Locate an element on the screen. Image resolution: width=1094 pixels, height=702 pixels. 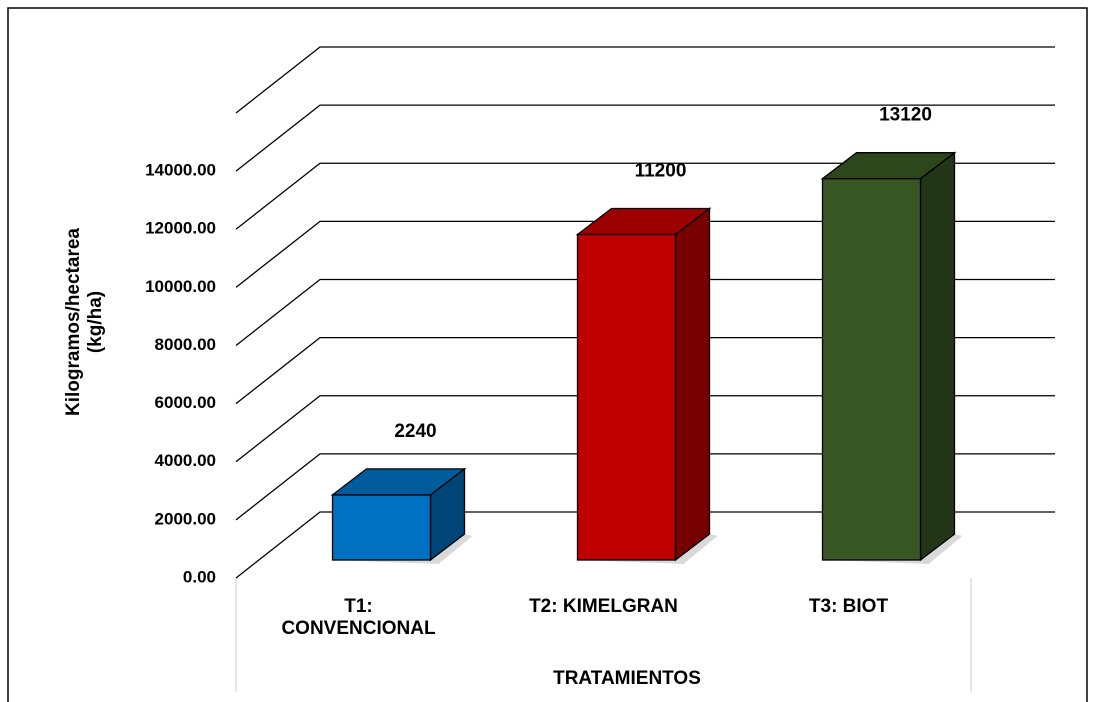
x-tick-label: T3: BIOT is located at coordinates (848, 606).